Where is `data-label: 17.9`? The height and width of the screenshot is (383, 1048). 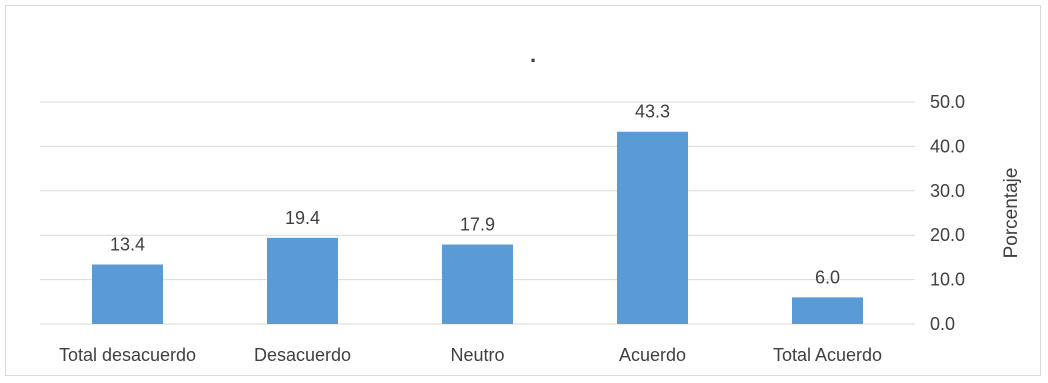
data-label: 17.9 is located at coordinates (477, 225).